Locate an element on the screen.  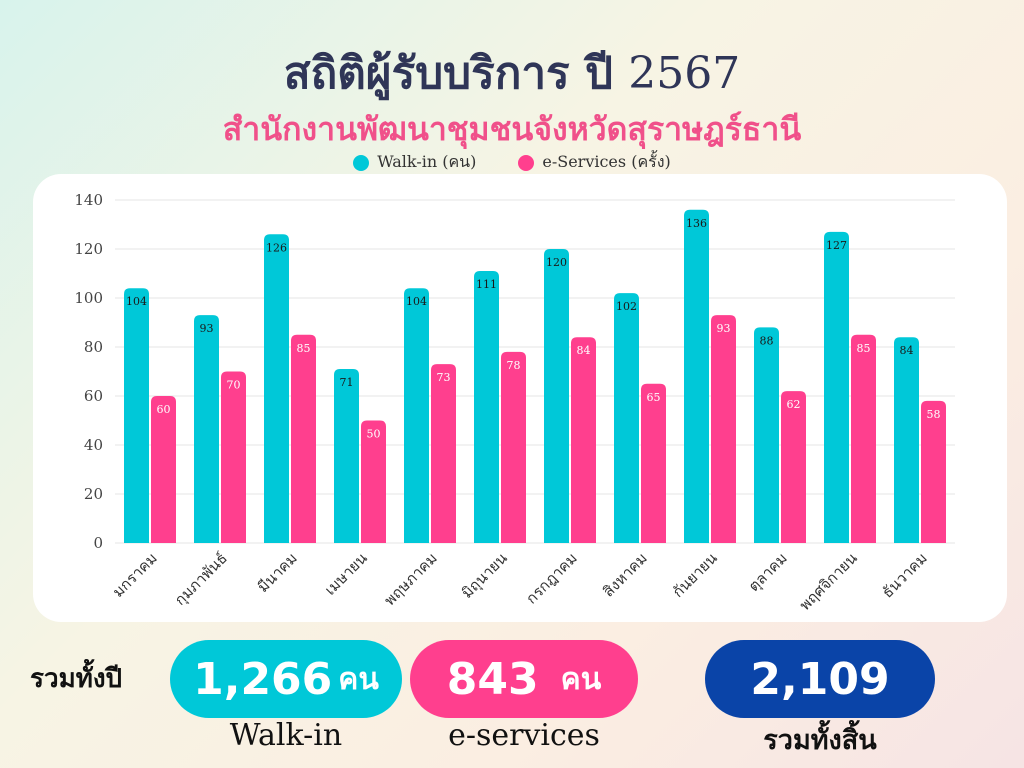
y-tick-label: 40 is located at coordinates (93, 445).